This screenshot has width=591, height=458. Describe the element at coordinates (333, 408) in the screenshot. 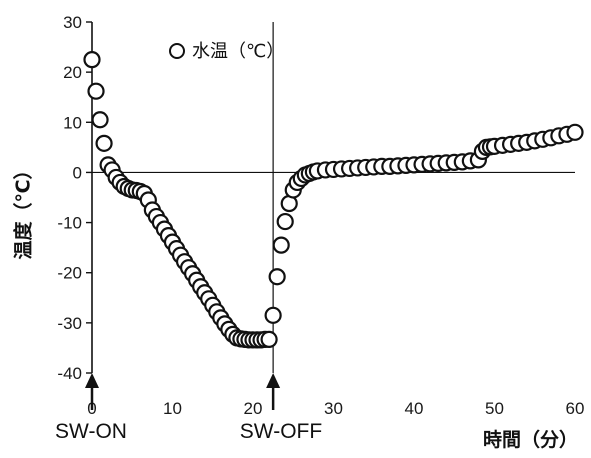

I see `x-tick-label: 30` at that location.